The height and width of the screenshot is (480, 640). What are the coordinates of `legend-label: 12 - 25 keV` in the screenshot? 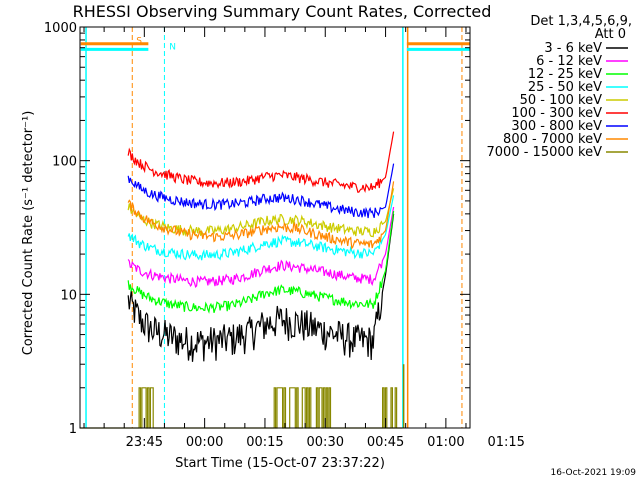 It's located at (565, 74).